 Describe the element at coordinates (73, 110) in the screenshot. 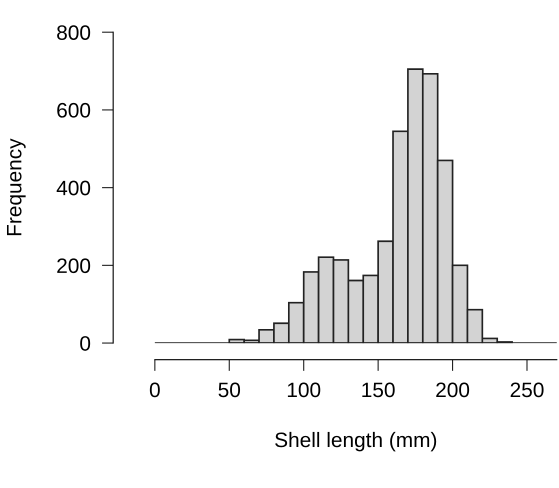

I see `y-tick-label: 600` at that location.